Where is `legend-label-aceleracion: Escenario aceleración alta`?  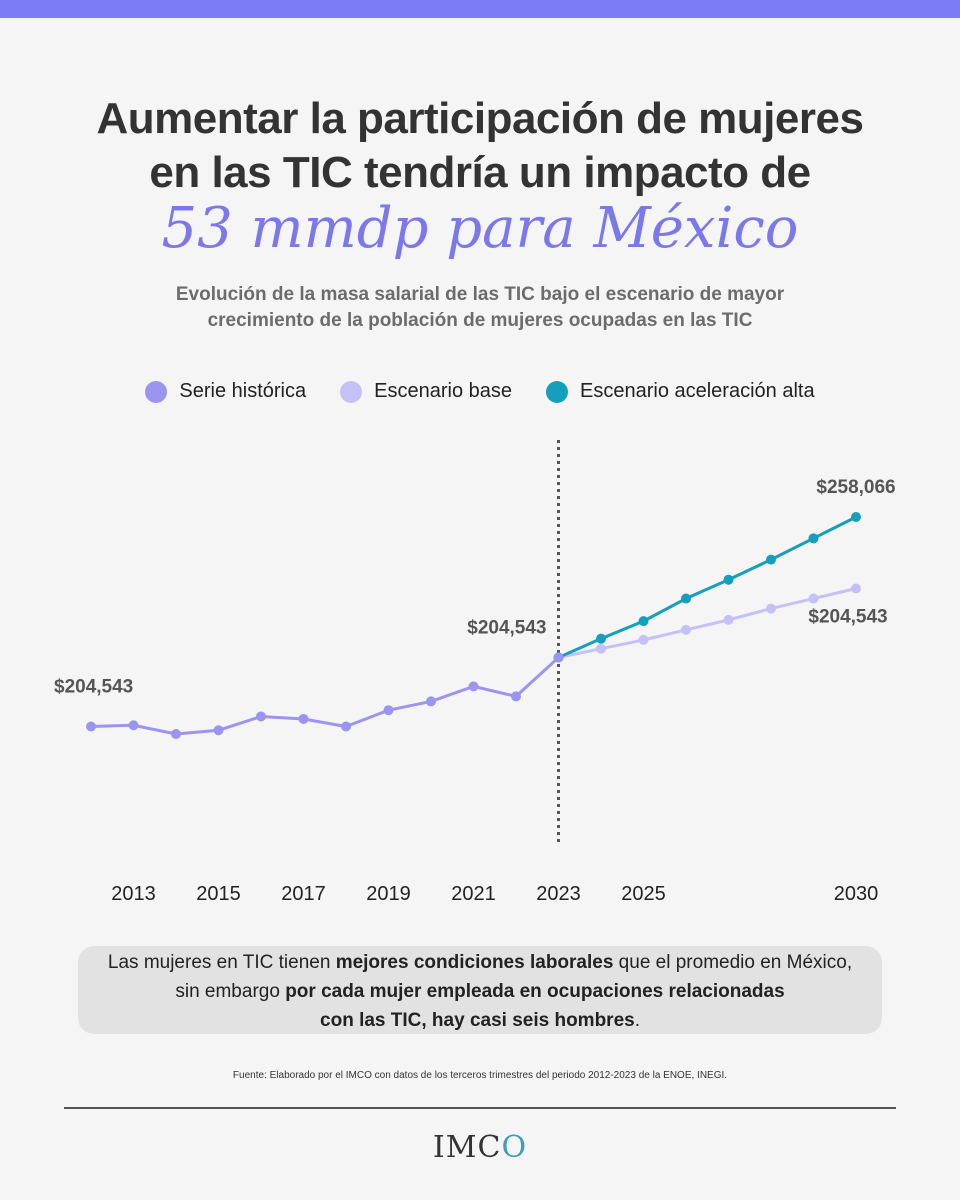
legend-label-aceleracion: Escenario aceleración alta is located at coordinates (697, 391).